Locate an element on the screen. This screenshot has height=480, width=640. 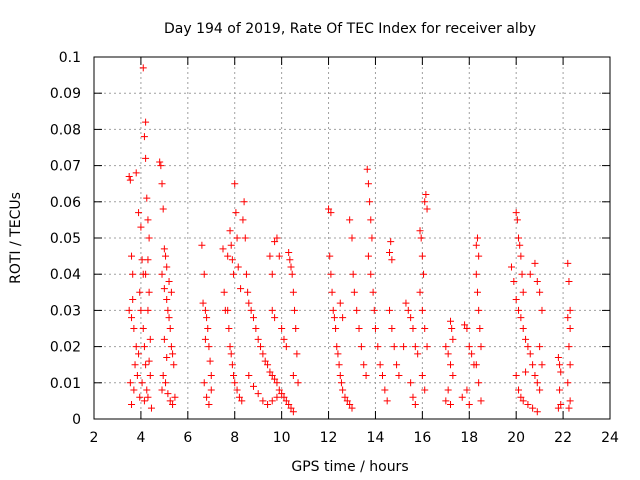
y-tick-label: 0.09 is located at coordinates (65, 94).